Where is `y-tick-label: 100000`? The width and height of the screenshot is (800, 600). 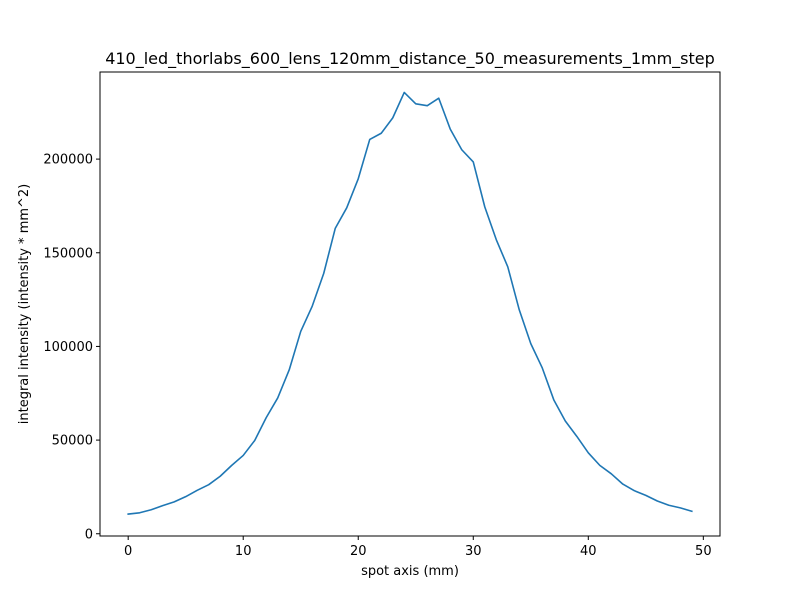
y-tick-label: 100000 is located at coordinates (68, 347).